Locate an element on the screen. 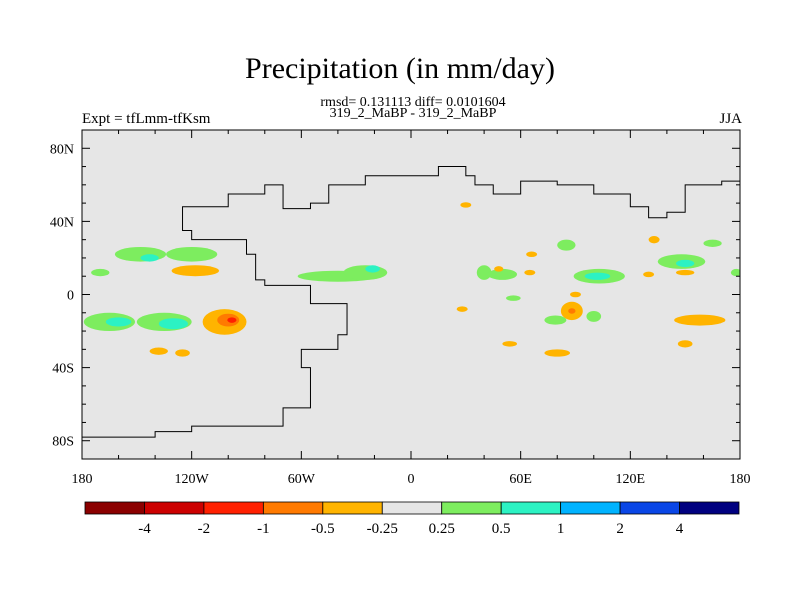  x-tick-label: 120W is located at coordinates (192, 479).